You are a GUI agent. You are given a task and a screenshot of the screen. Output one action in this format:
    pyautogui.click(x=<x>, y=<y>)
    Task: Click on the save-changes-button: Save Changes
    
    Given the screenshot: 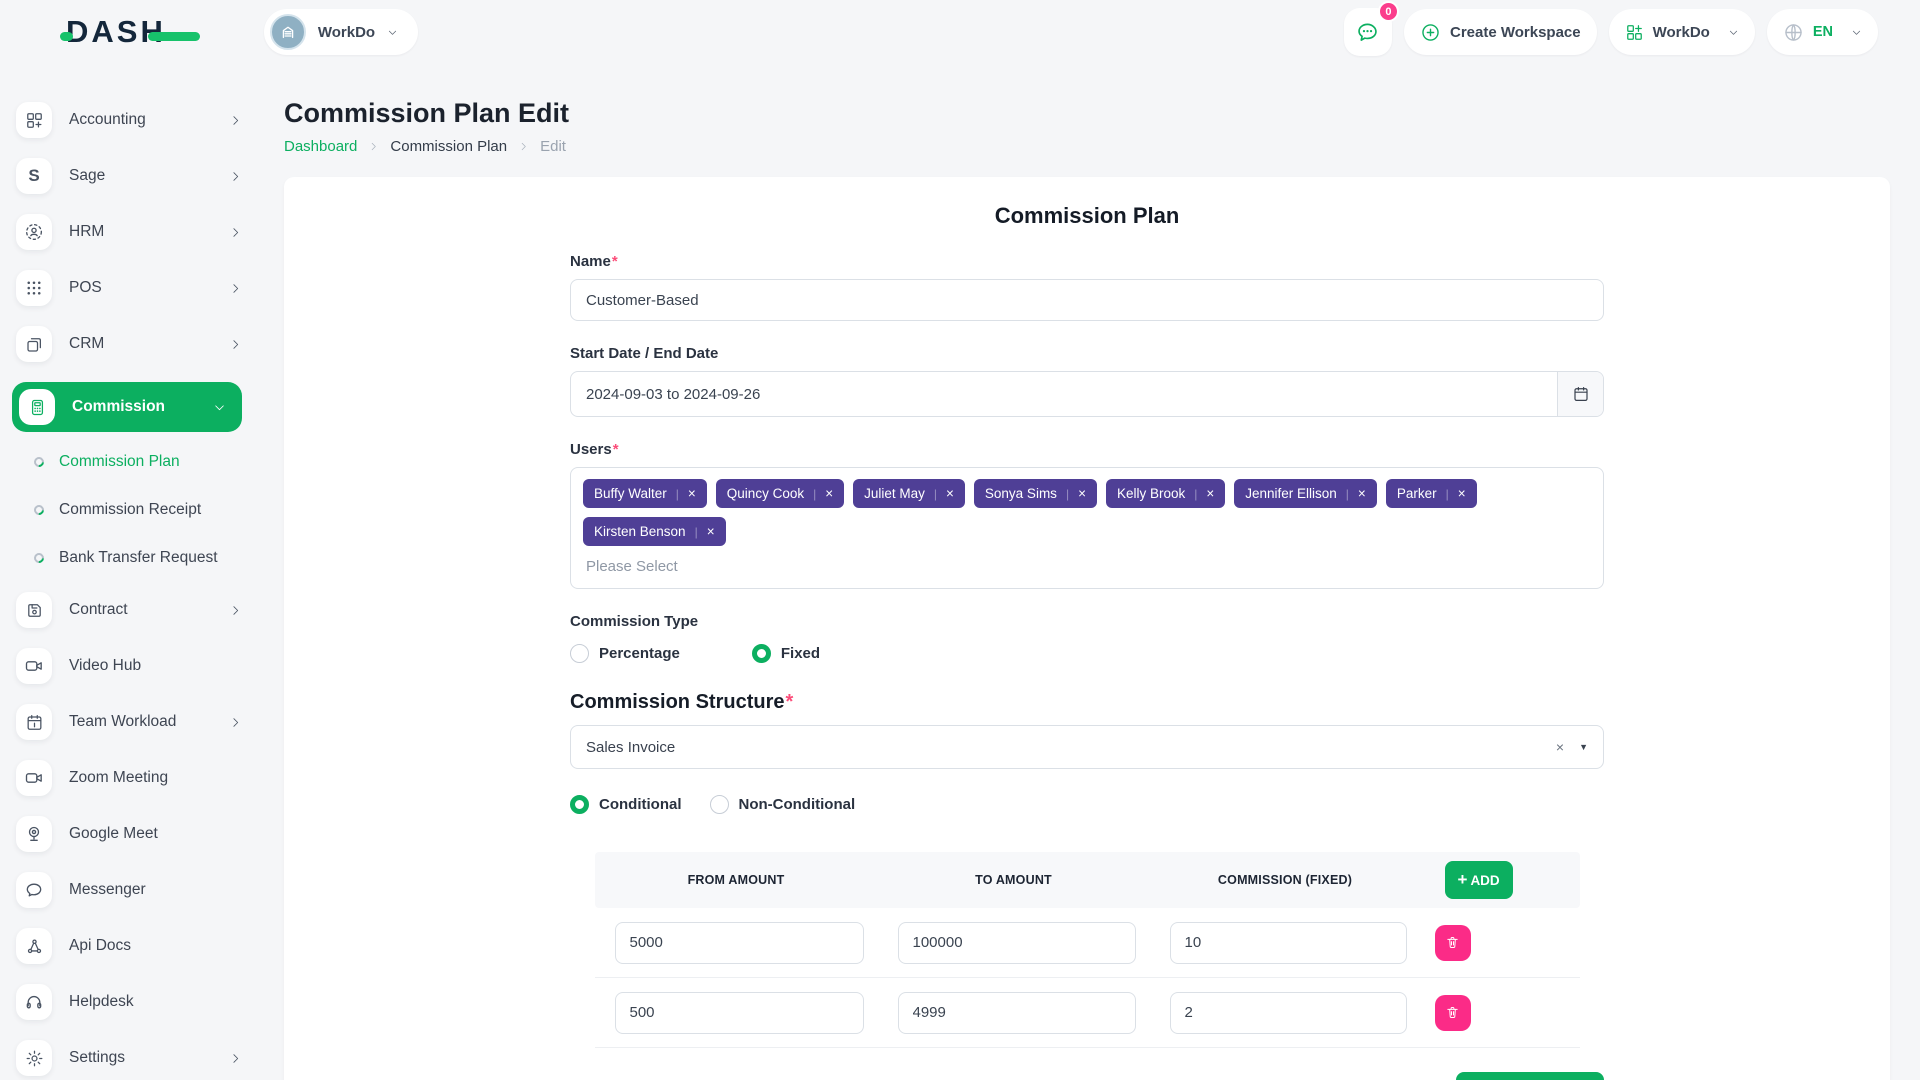 What is the action you would take?
    pyautogui.click(x=1530, y=1076)
    